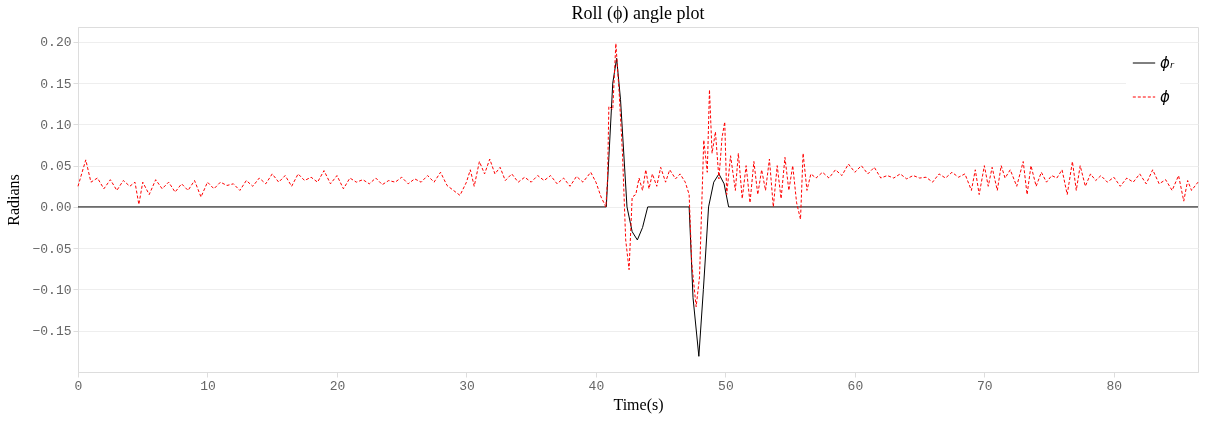 Image resolution: width=1225 pixels, height=434 pixels. What do you see at coordinates (56, 125) in the screenshot?
I see `y-tick-label: 0.10` at bounding box center [56, 125].